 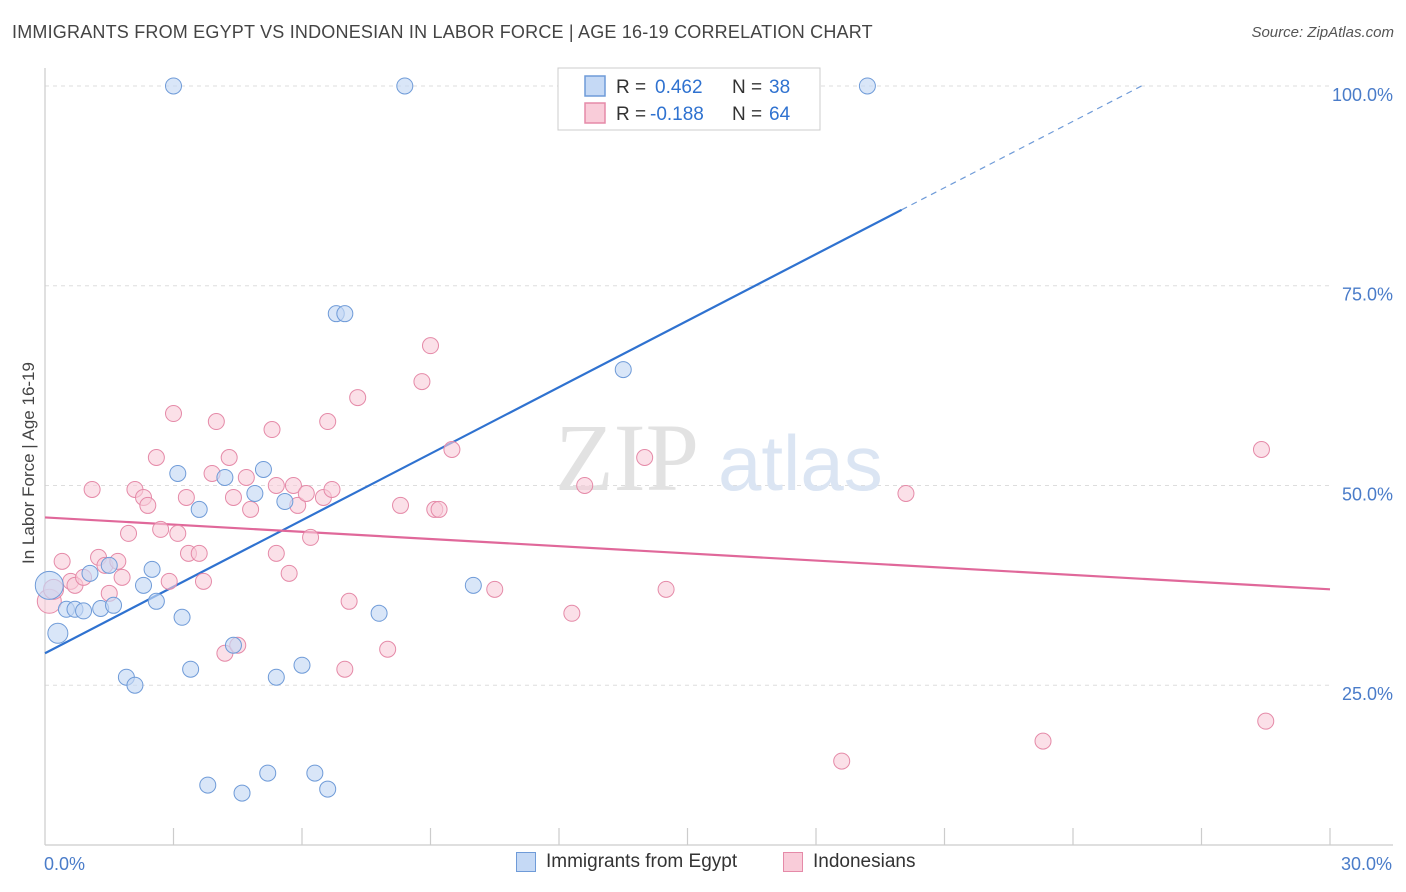 I want to click on y-tick-label: 100.0%, so click(x=1362, y=95).